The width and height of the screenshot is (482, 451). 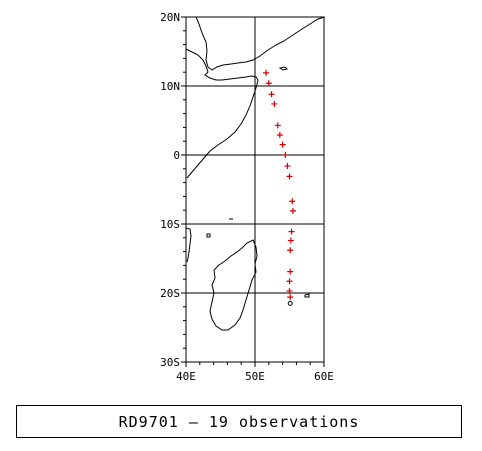 What do you see at coordinates (283, 68) in the screenshot?
I see `island-socotra` at bounding box center [283, 68].